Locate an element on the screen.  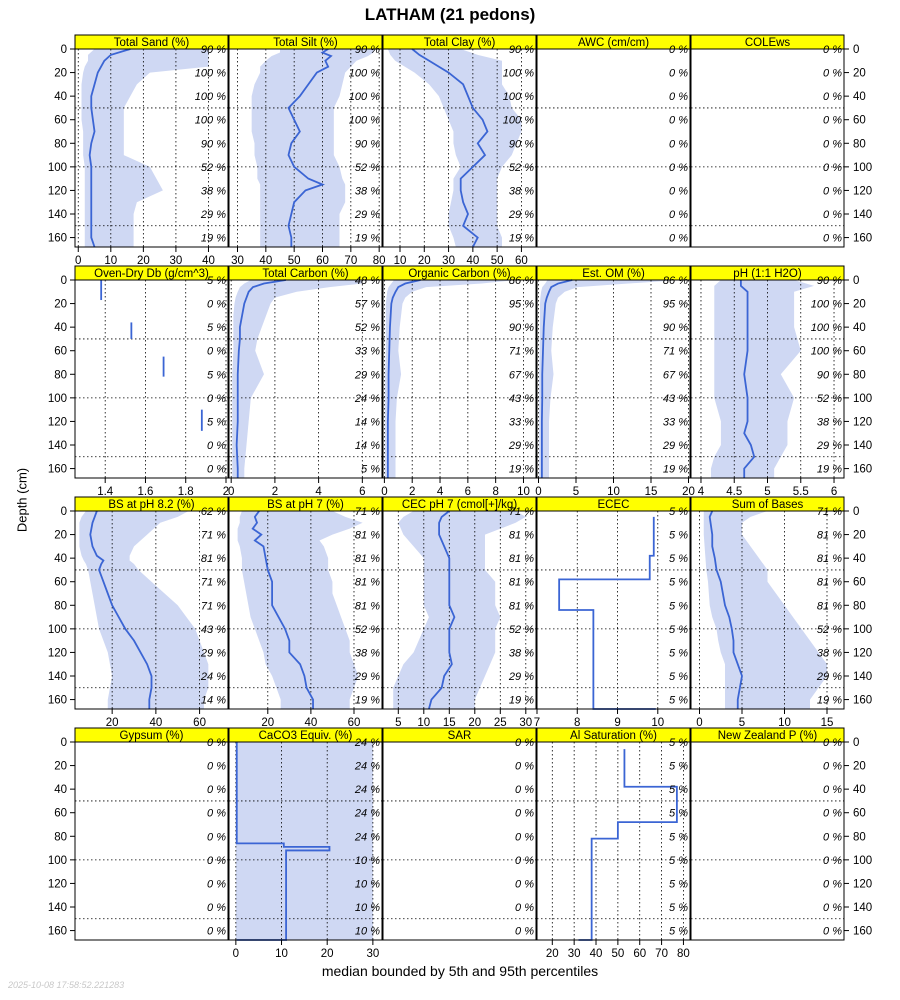
panel-title: ECEC is located at coordinates (614, 505).